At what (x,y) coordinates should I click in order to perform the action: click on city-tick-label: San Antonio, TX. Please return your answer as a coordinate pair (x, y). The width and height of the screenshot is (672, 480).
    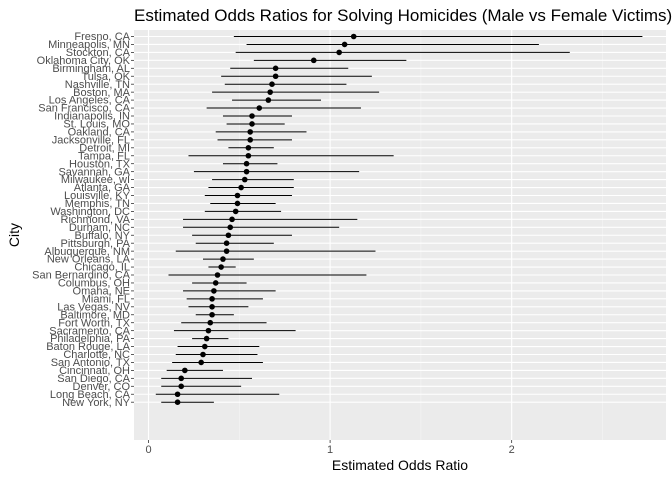
    Looking at the image, I should click on (91, 363).